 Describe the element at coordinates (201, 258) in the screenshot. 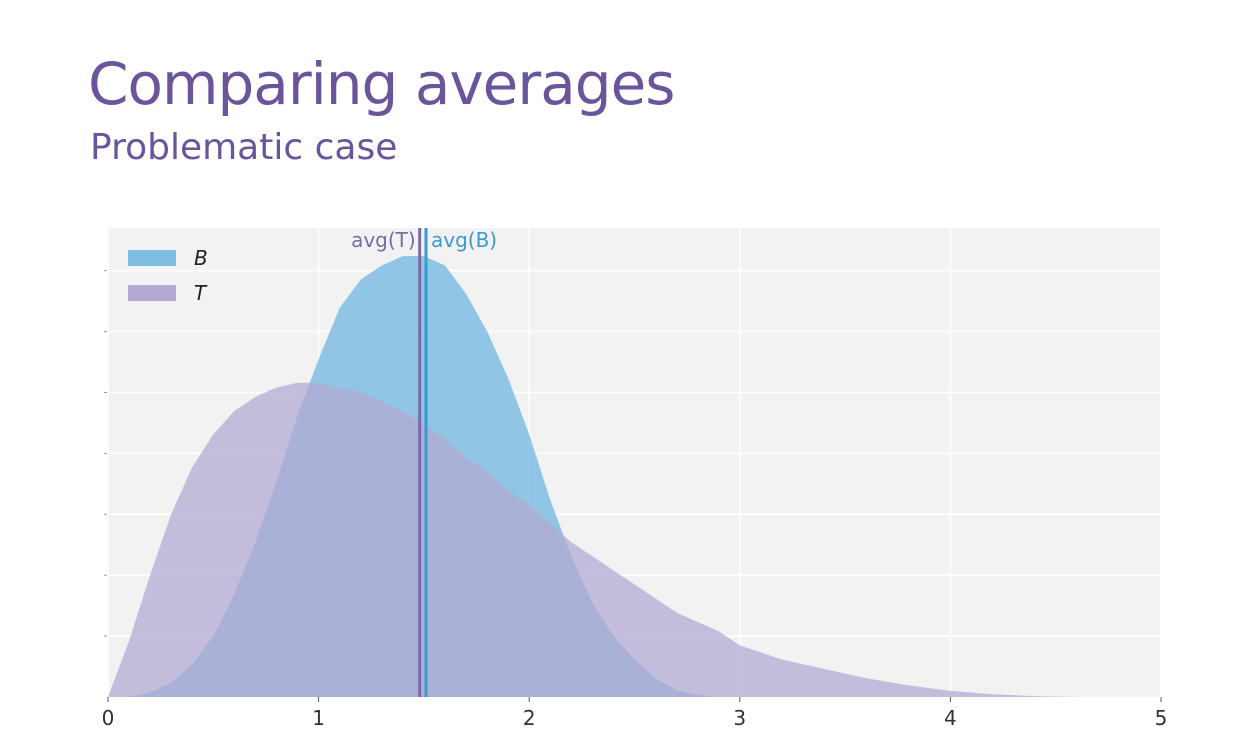

I see `legend-label-B: B` at that location.